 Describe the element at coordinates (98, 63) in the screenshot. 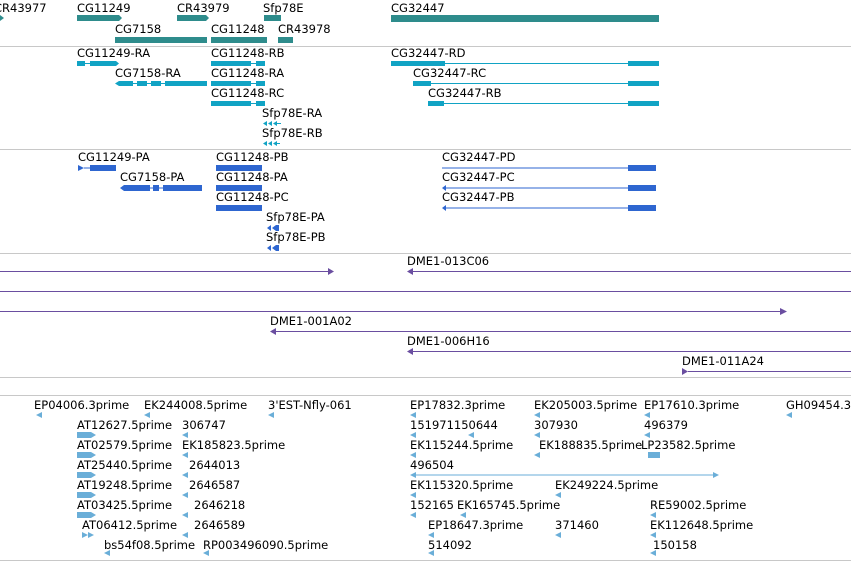

I see `transcript-cg11249-ra-glyph` at that location.